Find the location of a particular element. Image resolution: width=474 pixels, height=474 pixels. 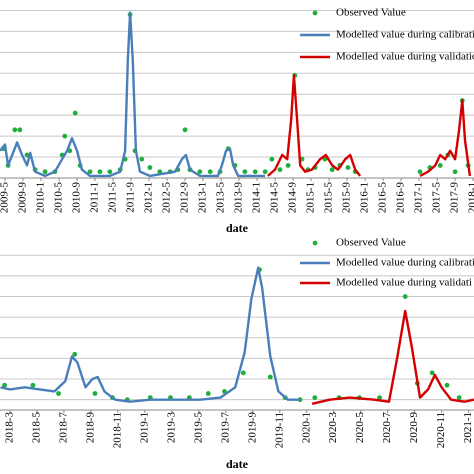

x-tick-label: 2018-7 is located at coordinates (63, 428).